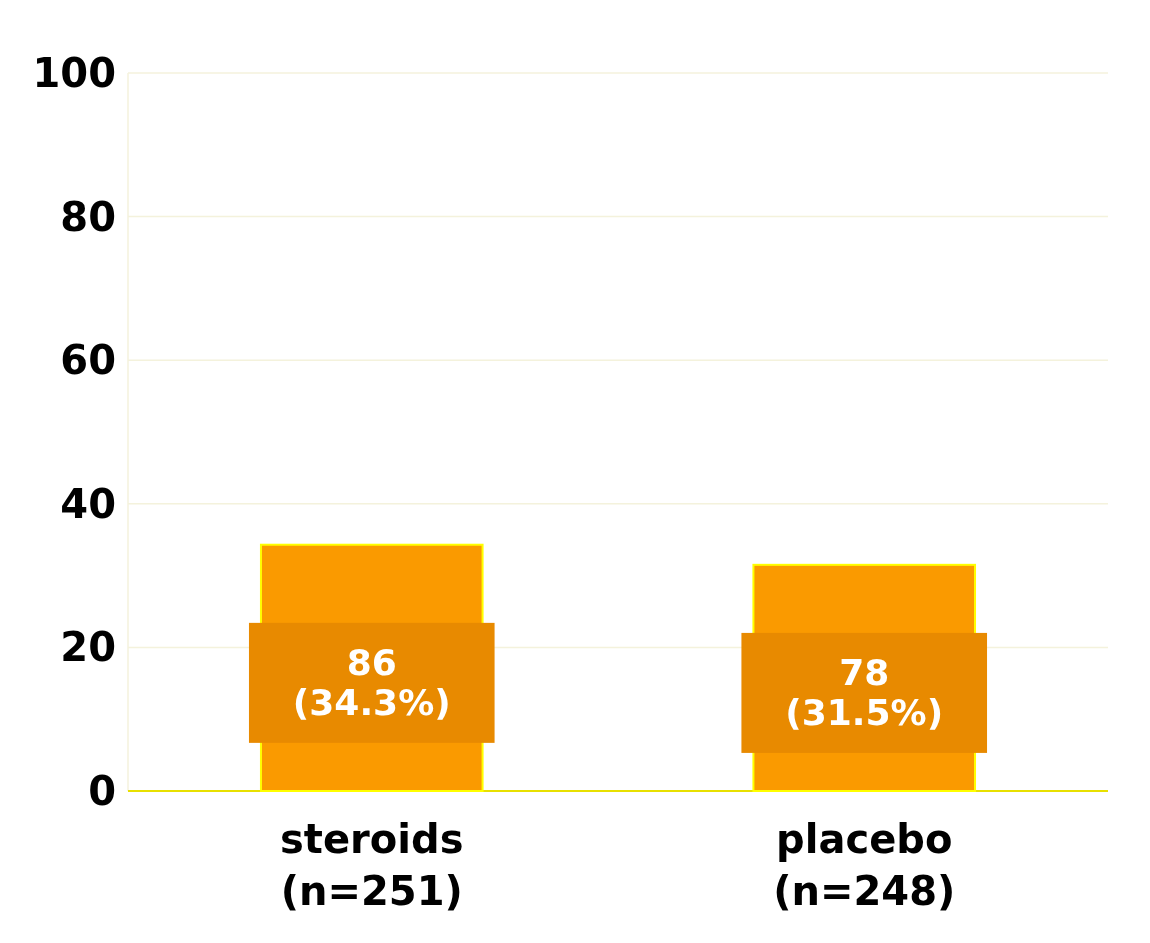 This screenshot has height=943, width=1150. I want to click on x-tick-label: steroids (n=251), so click(372, 865).